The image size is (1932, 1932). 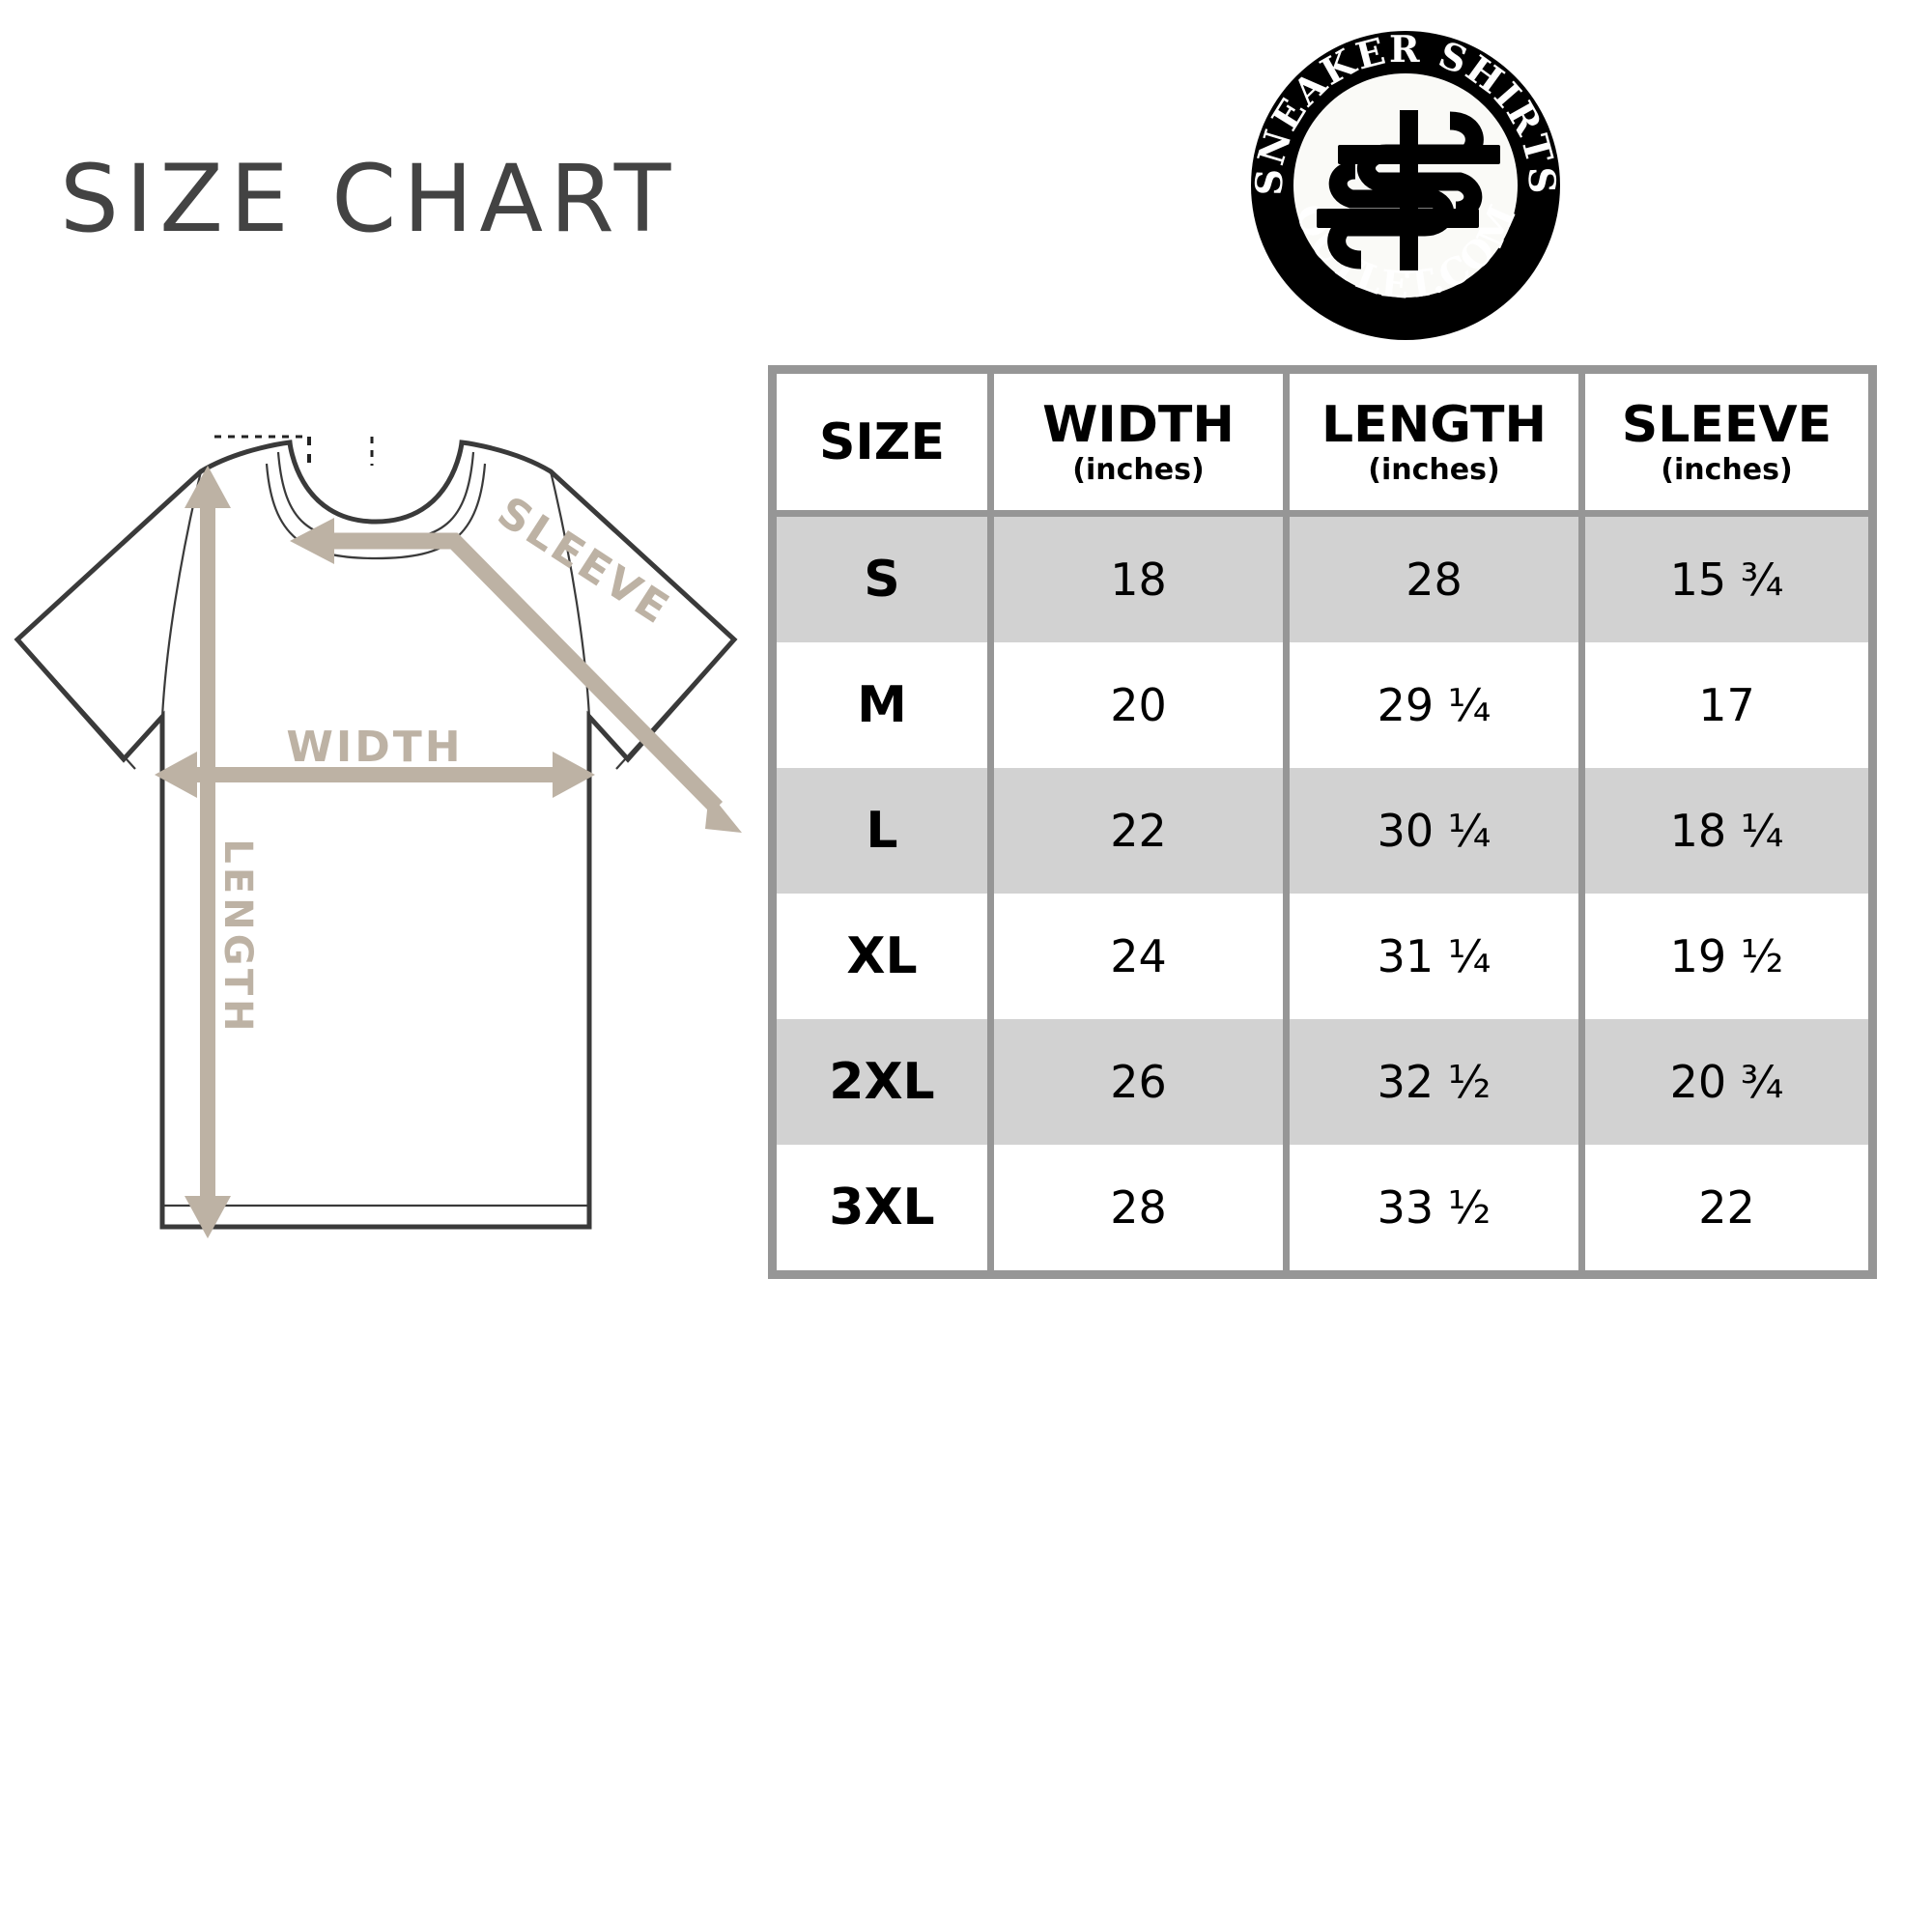 I want to click on cell-length: 33 ½, so click(x=1437, y=1207).